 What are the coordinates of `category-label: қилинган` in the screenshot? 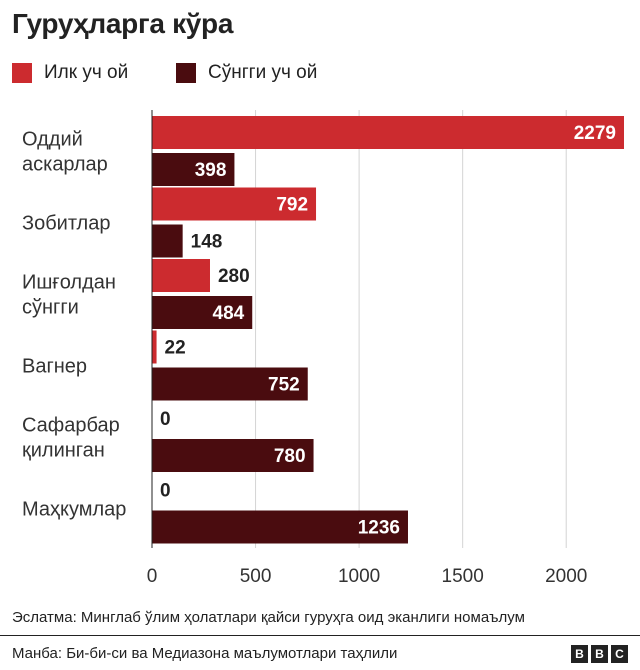 It's located at (63, 451).